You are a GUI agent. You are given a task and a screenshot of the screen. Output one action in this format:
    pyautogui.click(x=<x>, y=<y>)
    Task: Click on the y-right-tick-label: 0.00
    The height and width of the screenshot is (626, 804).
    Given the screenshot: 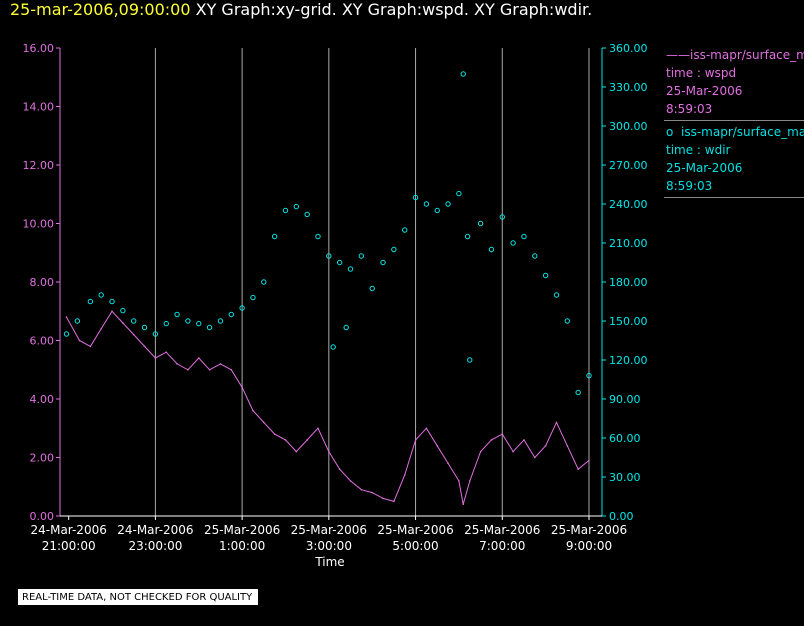 What is the action you would take?
    pyautogui.click(x=621, y=516)
    